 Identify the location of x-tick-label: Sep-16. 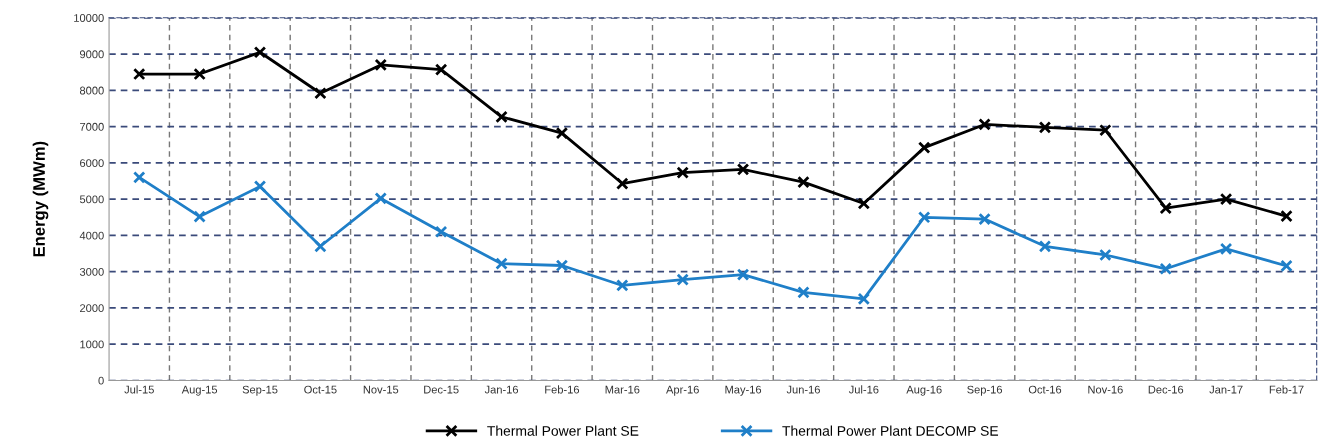
(985, 390).